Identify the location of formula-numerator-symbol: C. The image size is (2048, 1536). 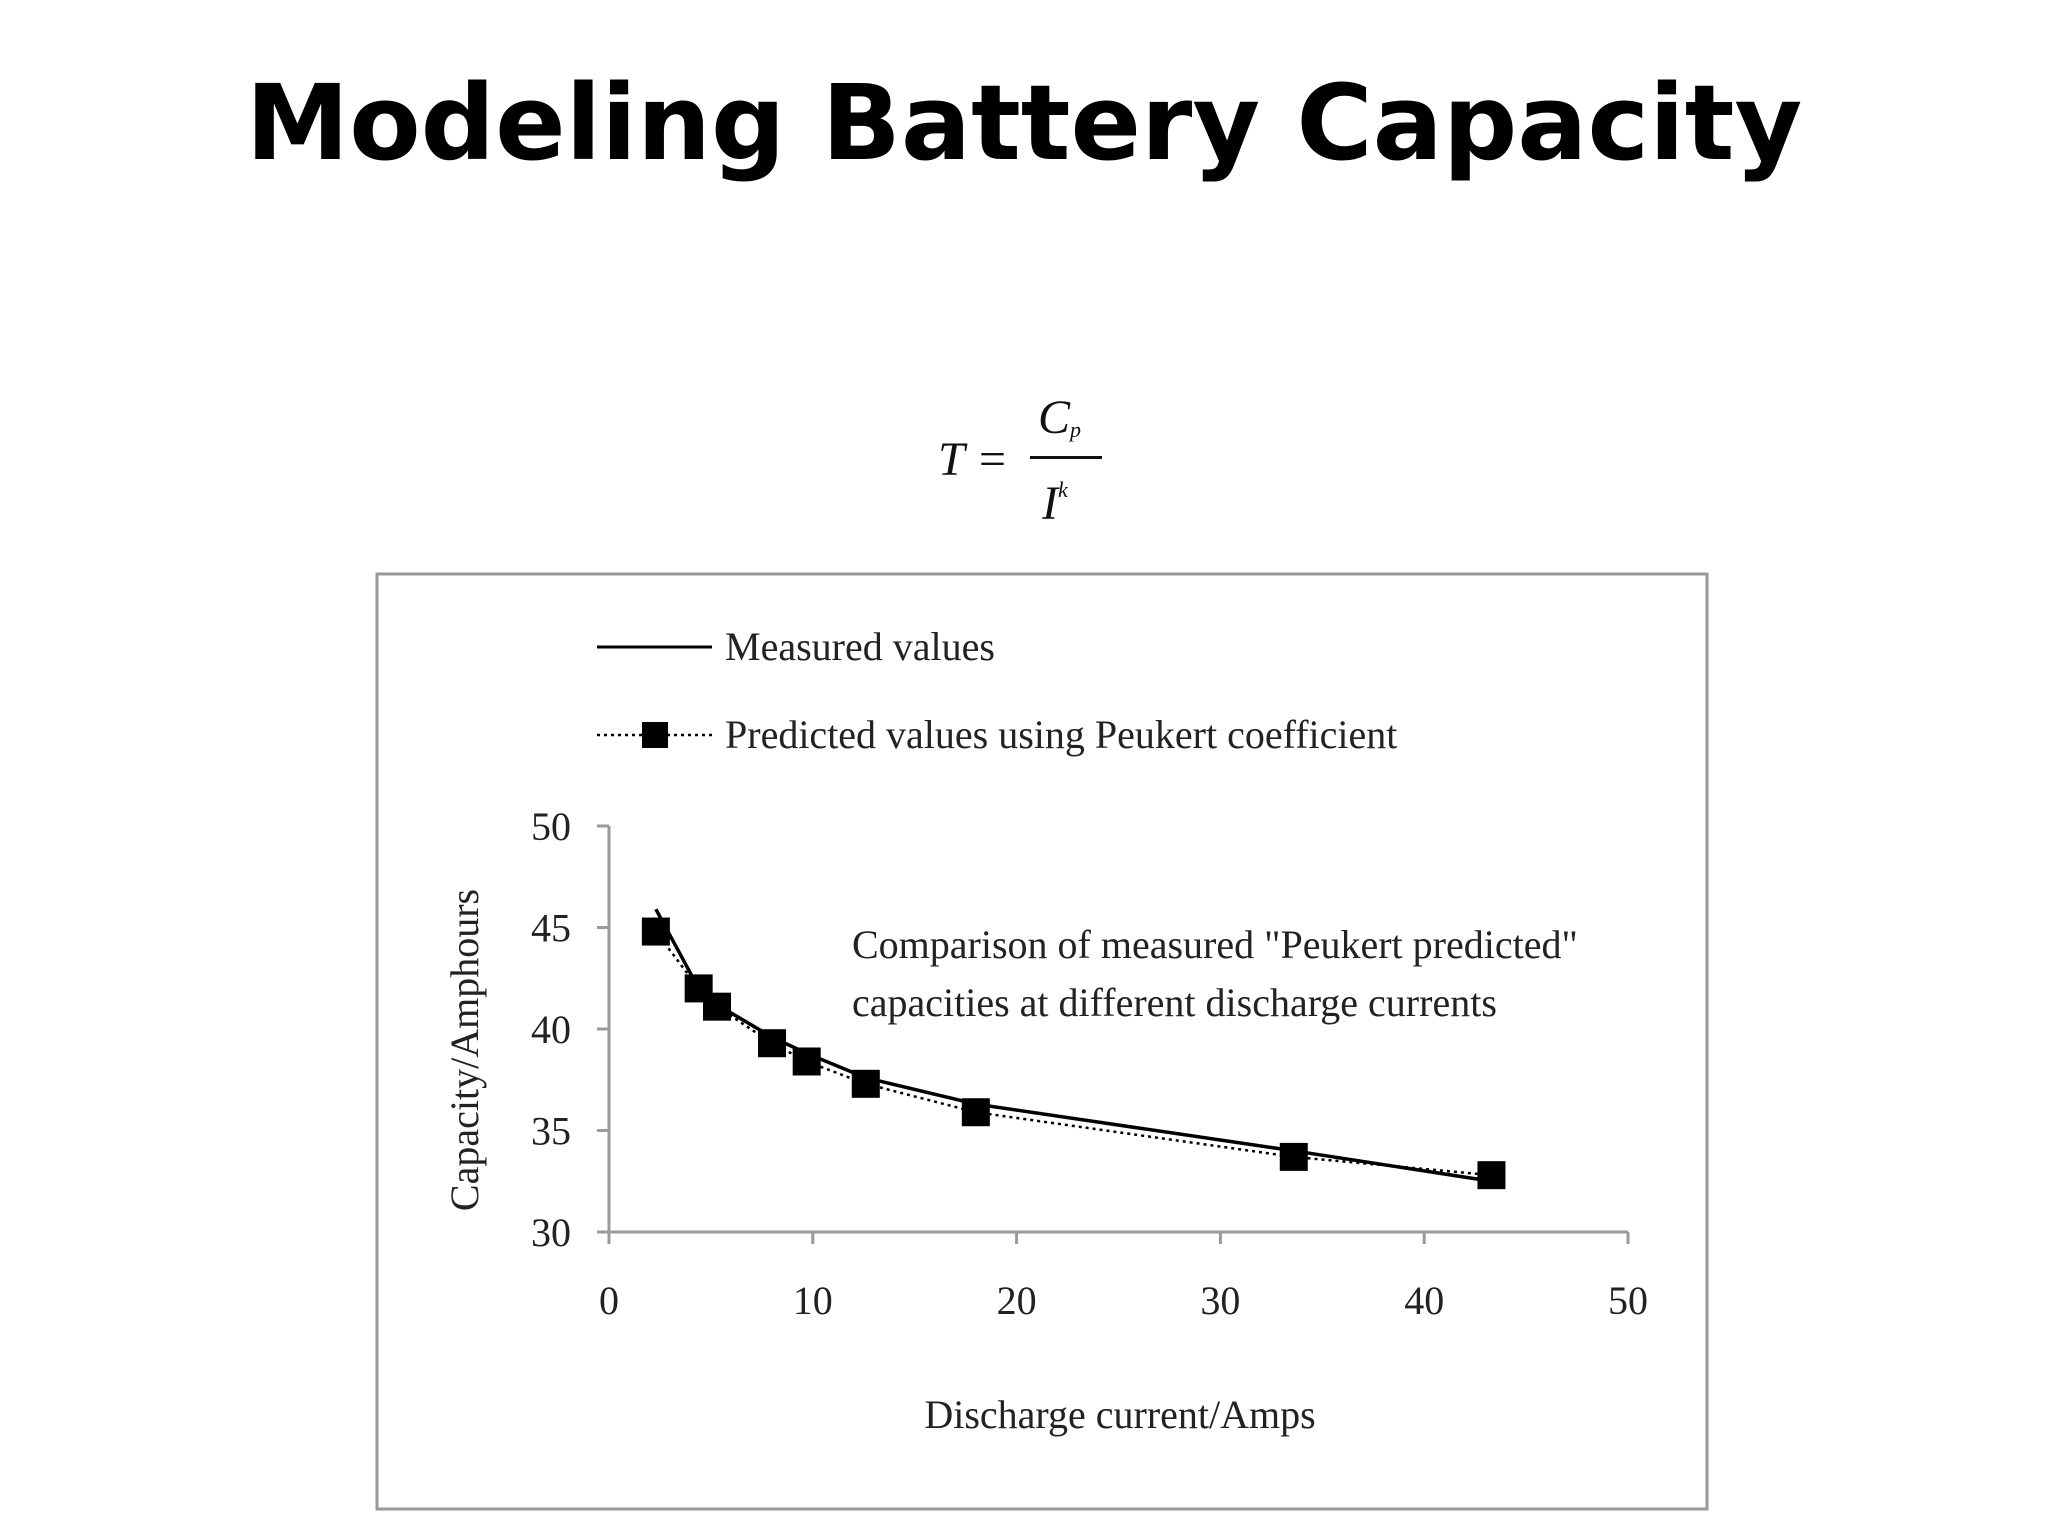
(1054, 417).